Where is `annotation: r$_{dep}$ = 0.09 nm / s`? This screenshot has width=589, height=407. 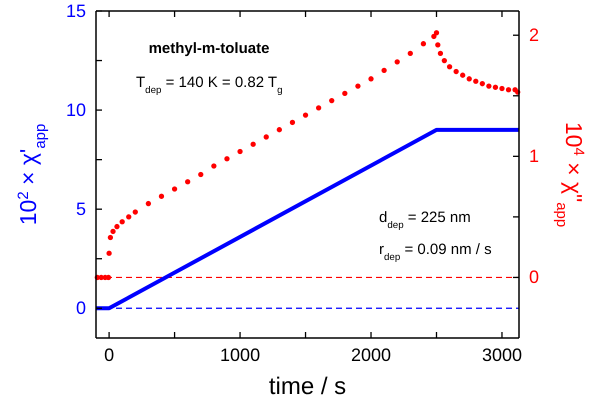 annotation: r$_{dep}$ = 0.09 nm / s is located at coordinates (435, 251).